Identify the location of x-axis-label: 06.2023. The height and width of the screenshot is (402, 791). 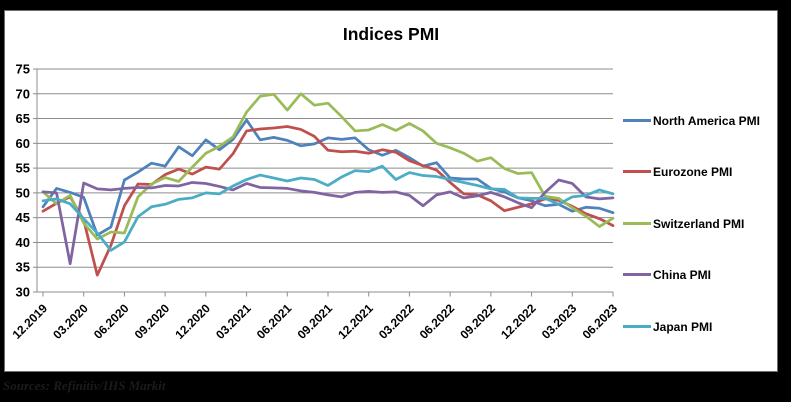
(600, 321).